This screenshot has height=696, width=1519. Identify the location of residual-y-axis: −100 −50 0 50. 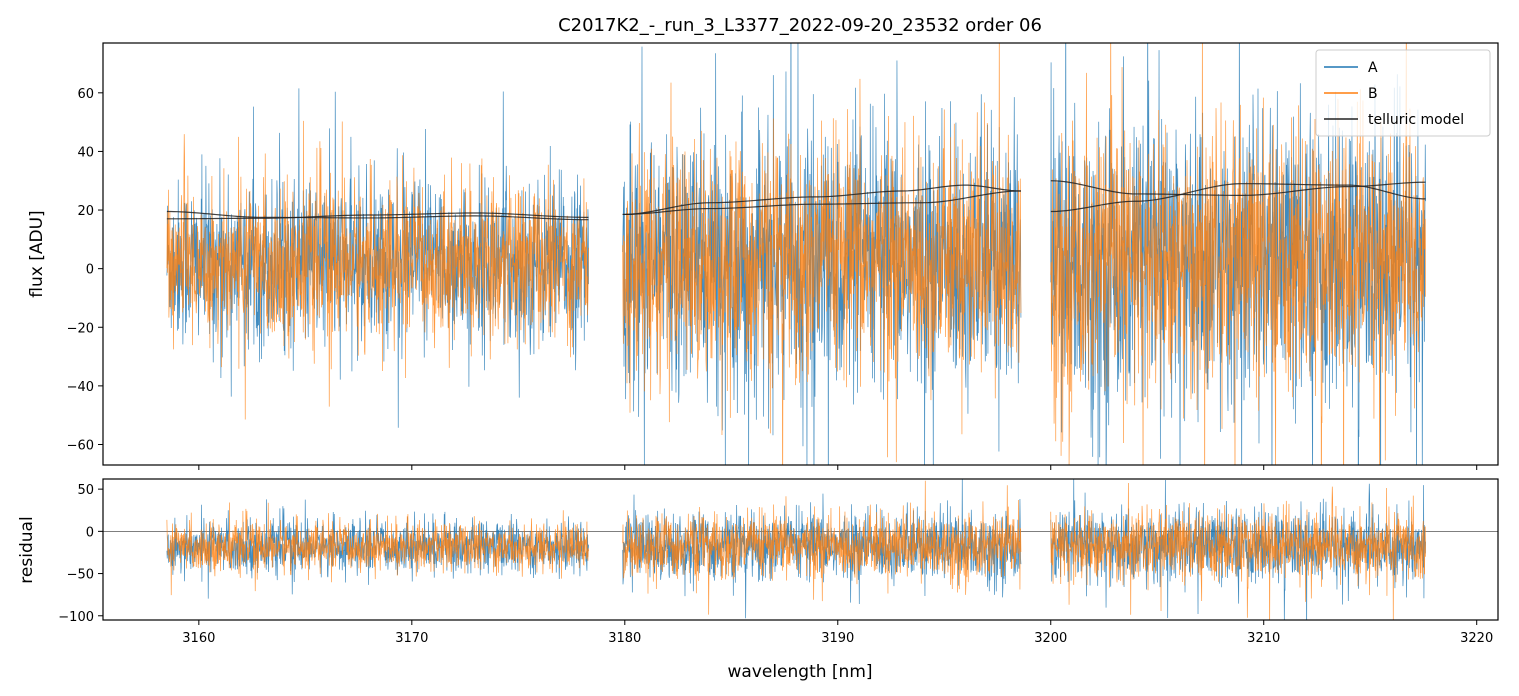
(80, 554).